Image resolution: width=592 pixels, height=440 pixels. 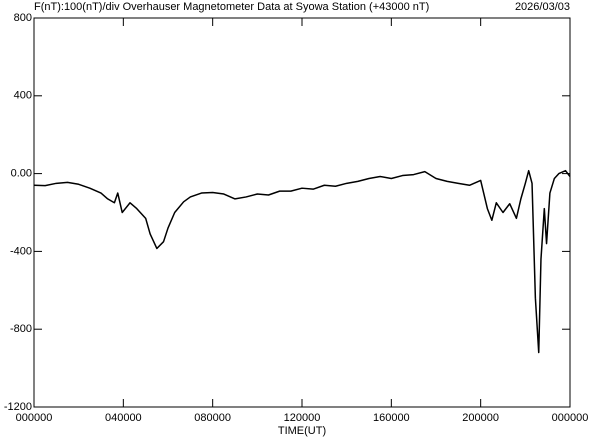 I want to click on y-tick-label: -1200, so click(x=18, y=407).